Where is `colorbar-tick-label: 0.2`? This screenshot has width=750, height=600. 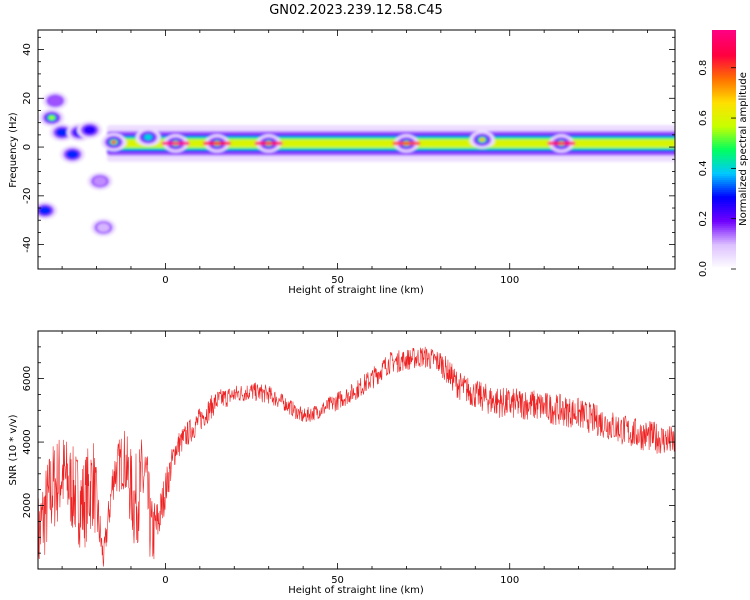 colorbar-tick-label: 0.2 is located at coordinates (703, 219).